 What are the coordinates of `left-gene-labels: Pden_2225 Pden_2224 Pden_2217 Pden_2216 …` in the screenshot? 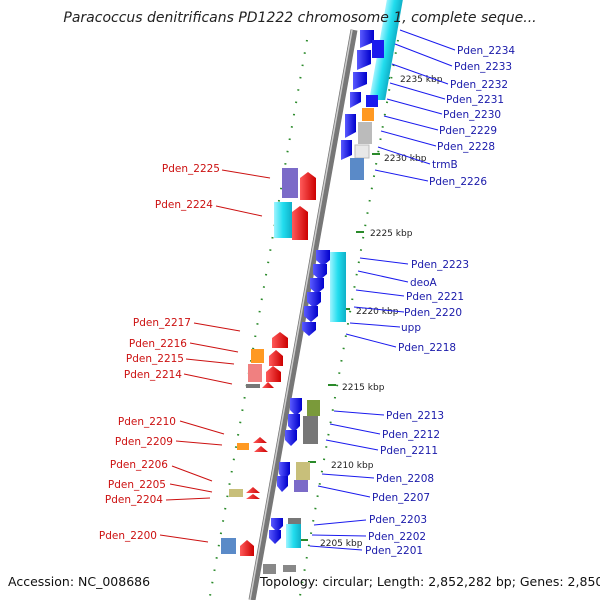 It's located at (159, 352).